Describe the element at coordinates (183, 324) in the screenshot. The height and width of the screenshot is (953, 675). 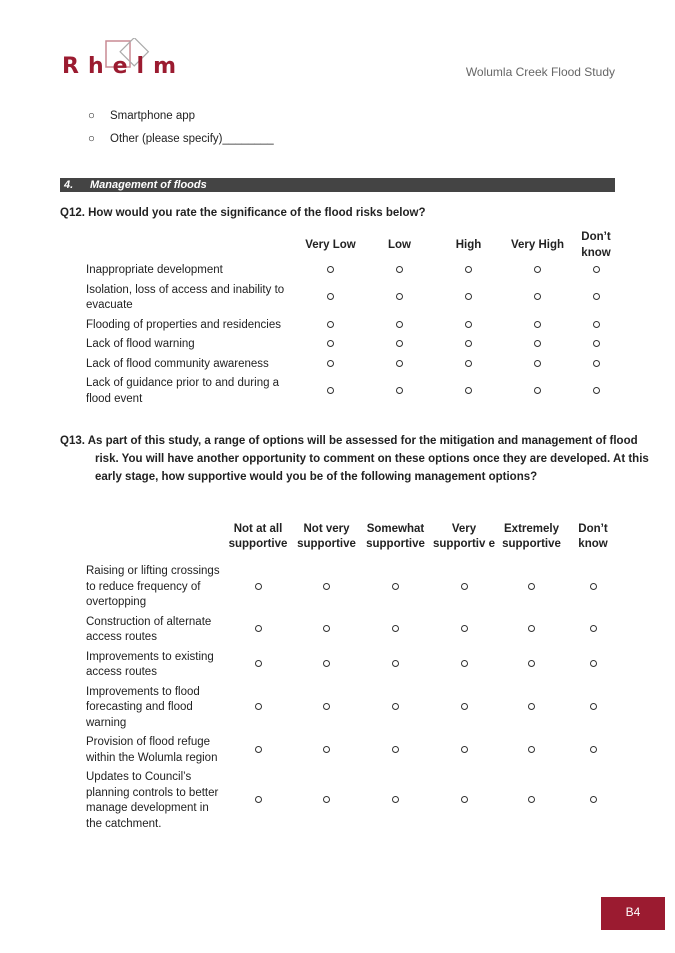
I see `row-label: Flooding of properties and residencies` at that location.